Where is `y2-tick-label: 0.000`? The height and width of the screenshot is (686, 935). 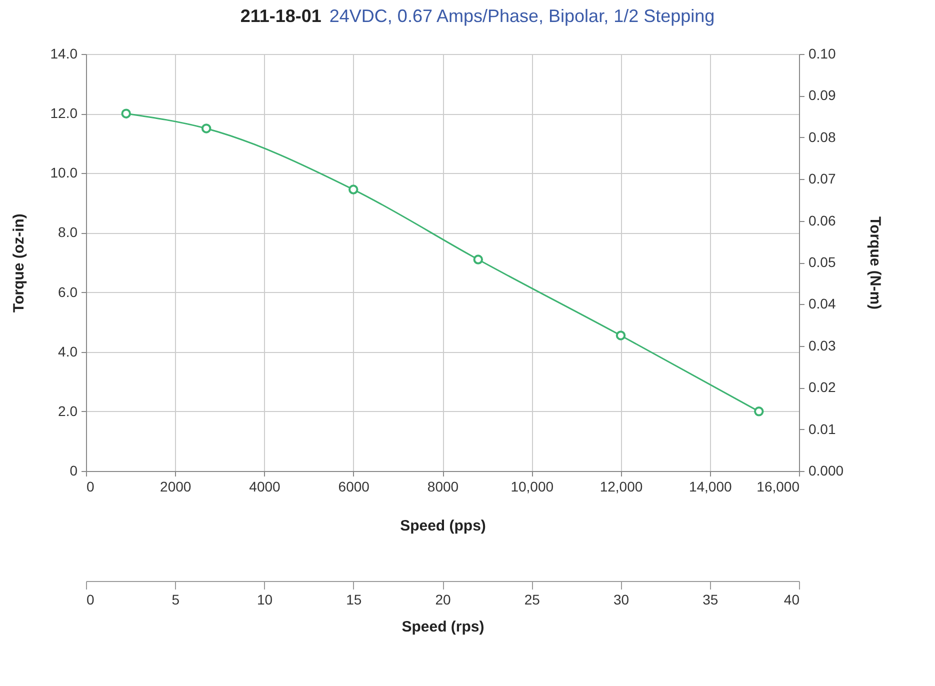 y2-tick-label: 0.000 is located at coordinates (826, 470).